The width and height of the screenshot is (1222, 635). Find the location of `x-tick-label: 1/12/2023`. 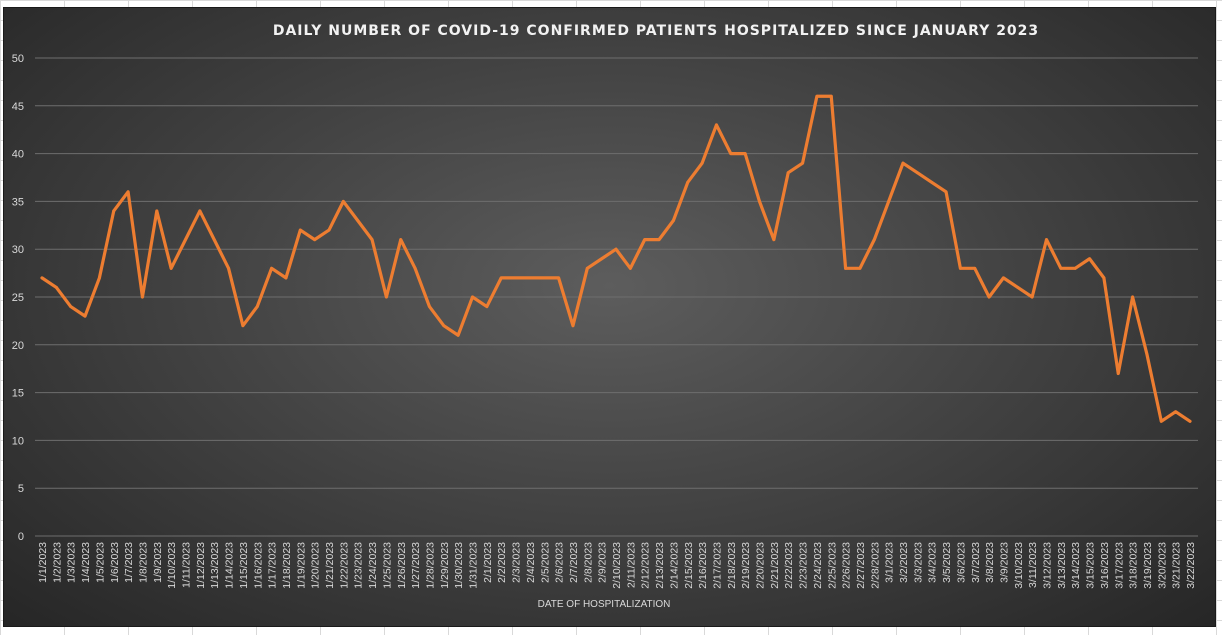

x-tick-label: 1/12/2023 is located at coordinates (201, 565).